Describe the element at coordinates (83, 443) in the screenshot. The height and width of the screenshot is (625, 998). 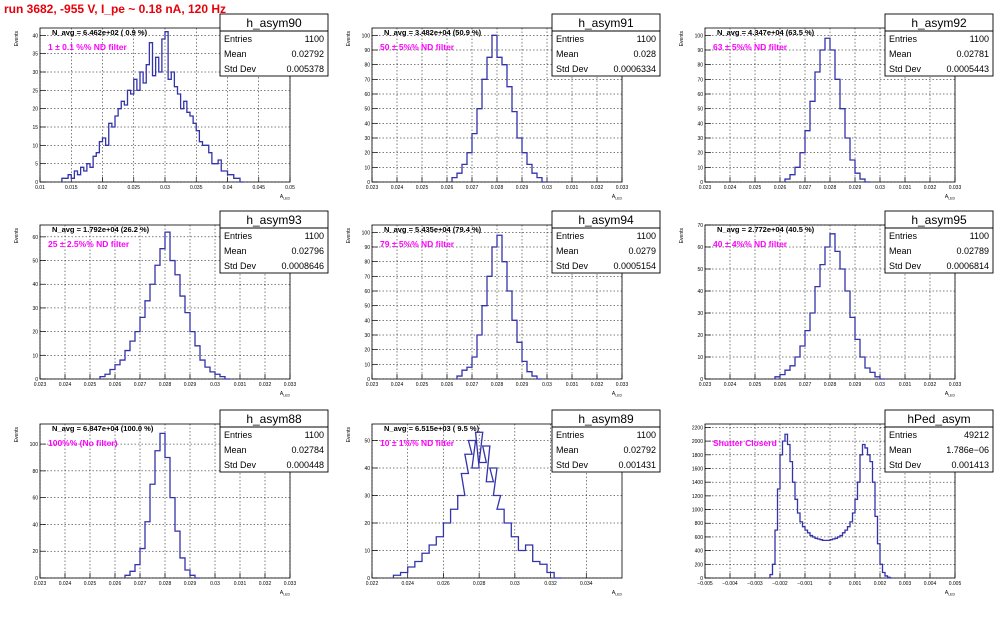
I see `filter-label: 100%% (No filter)` at that location.